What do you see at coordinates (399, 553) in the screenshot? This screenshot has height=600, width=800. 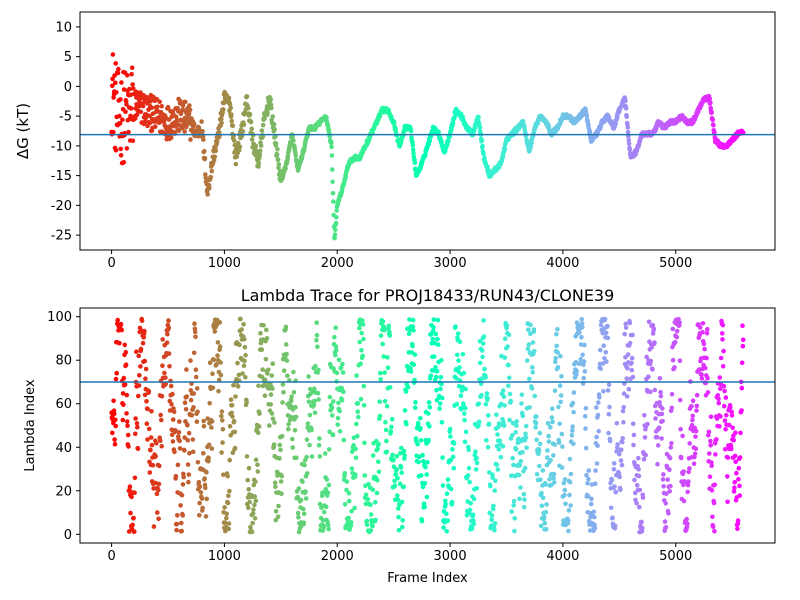 I see `lambda-x-ticks: 0 1000 2000 3000 4000 5000` at bounding box center [399, 553].